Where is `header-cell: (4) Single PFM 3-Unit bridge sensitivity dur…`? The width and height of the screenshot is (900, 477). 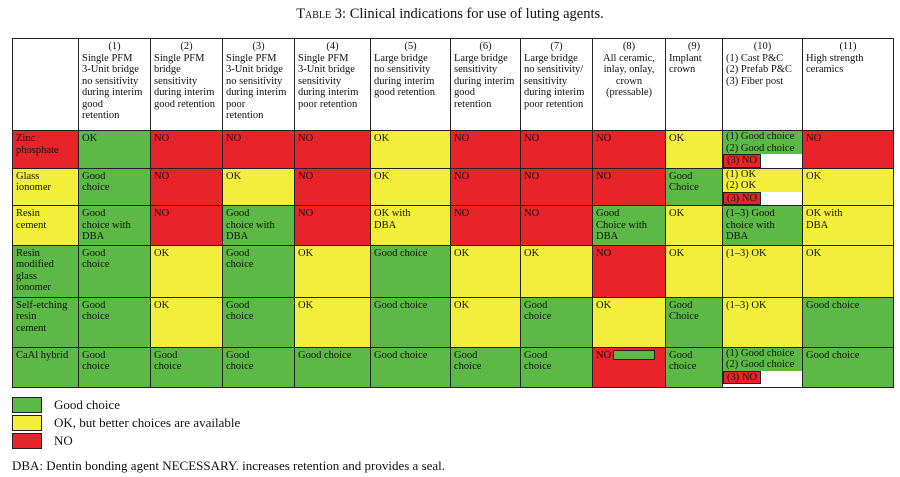 header-cell: (4) Single PFM 3-Unit bridge sensitivity dur… is located at coordinates (332, 84).